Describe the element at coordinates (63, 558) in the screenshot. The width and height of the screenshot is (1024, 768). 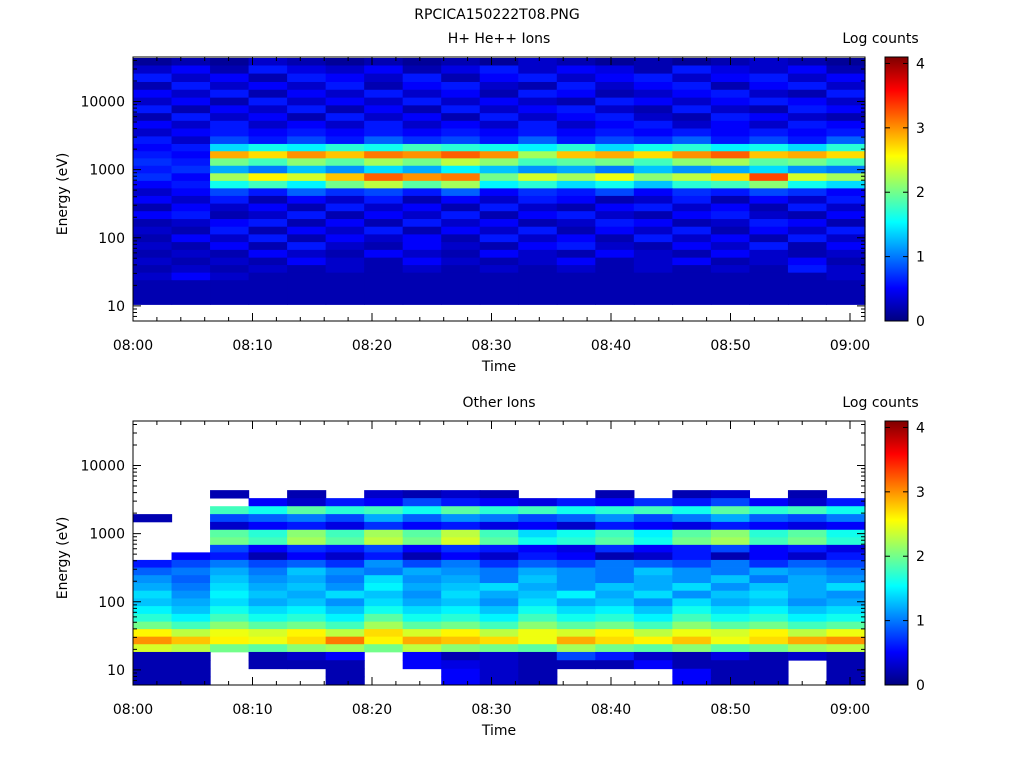
I see `y-axis-label: Energy (eV)` at that location.